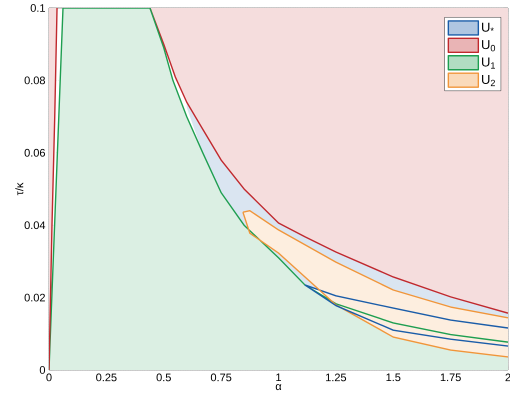  I want to click on y-tick-label: 0.02, so click(34, 298).